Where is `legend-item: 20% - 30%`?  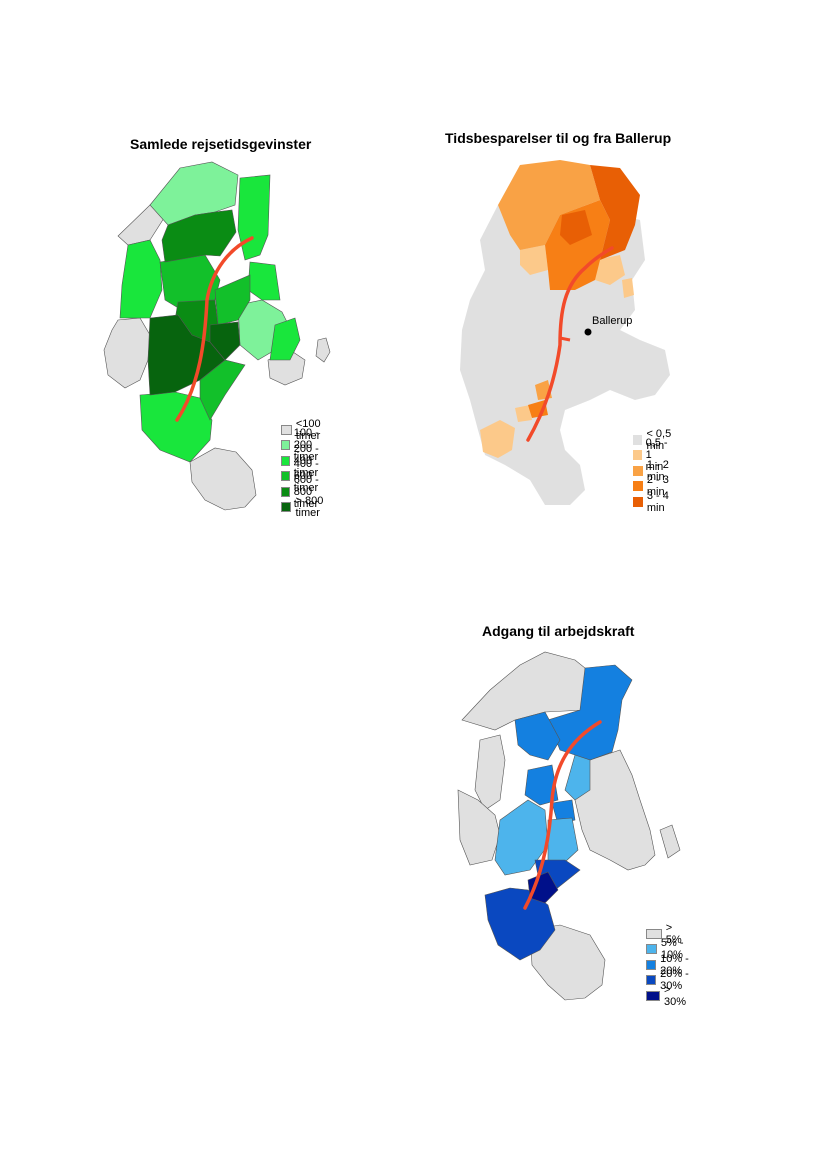 legend-item: 20% - 30% is located at coordinates (667, 980).